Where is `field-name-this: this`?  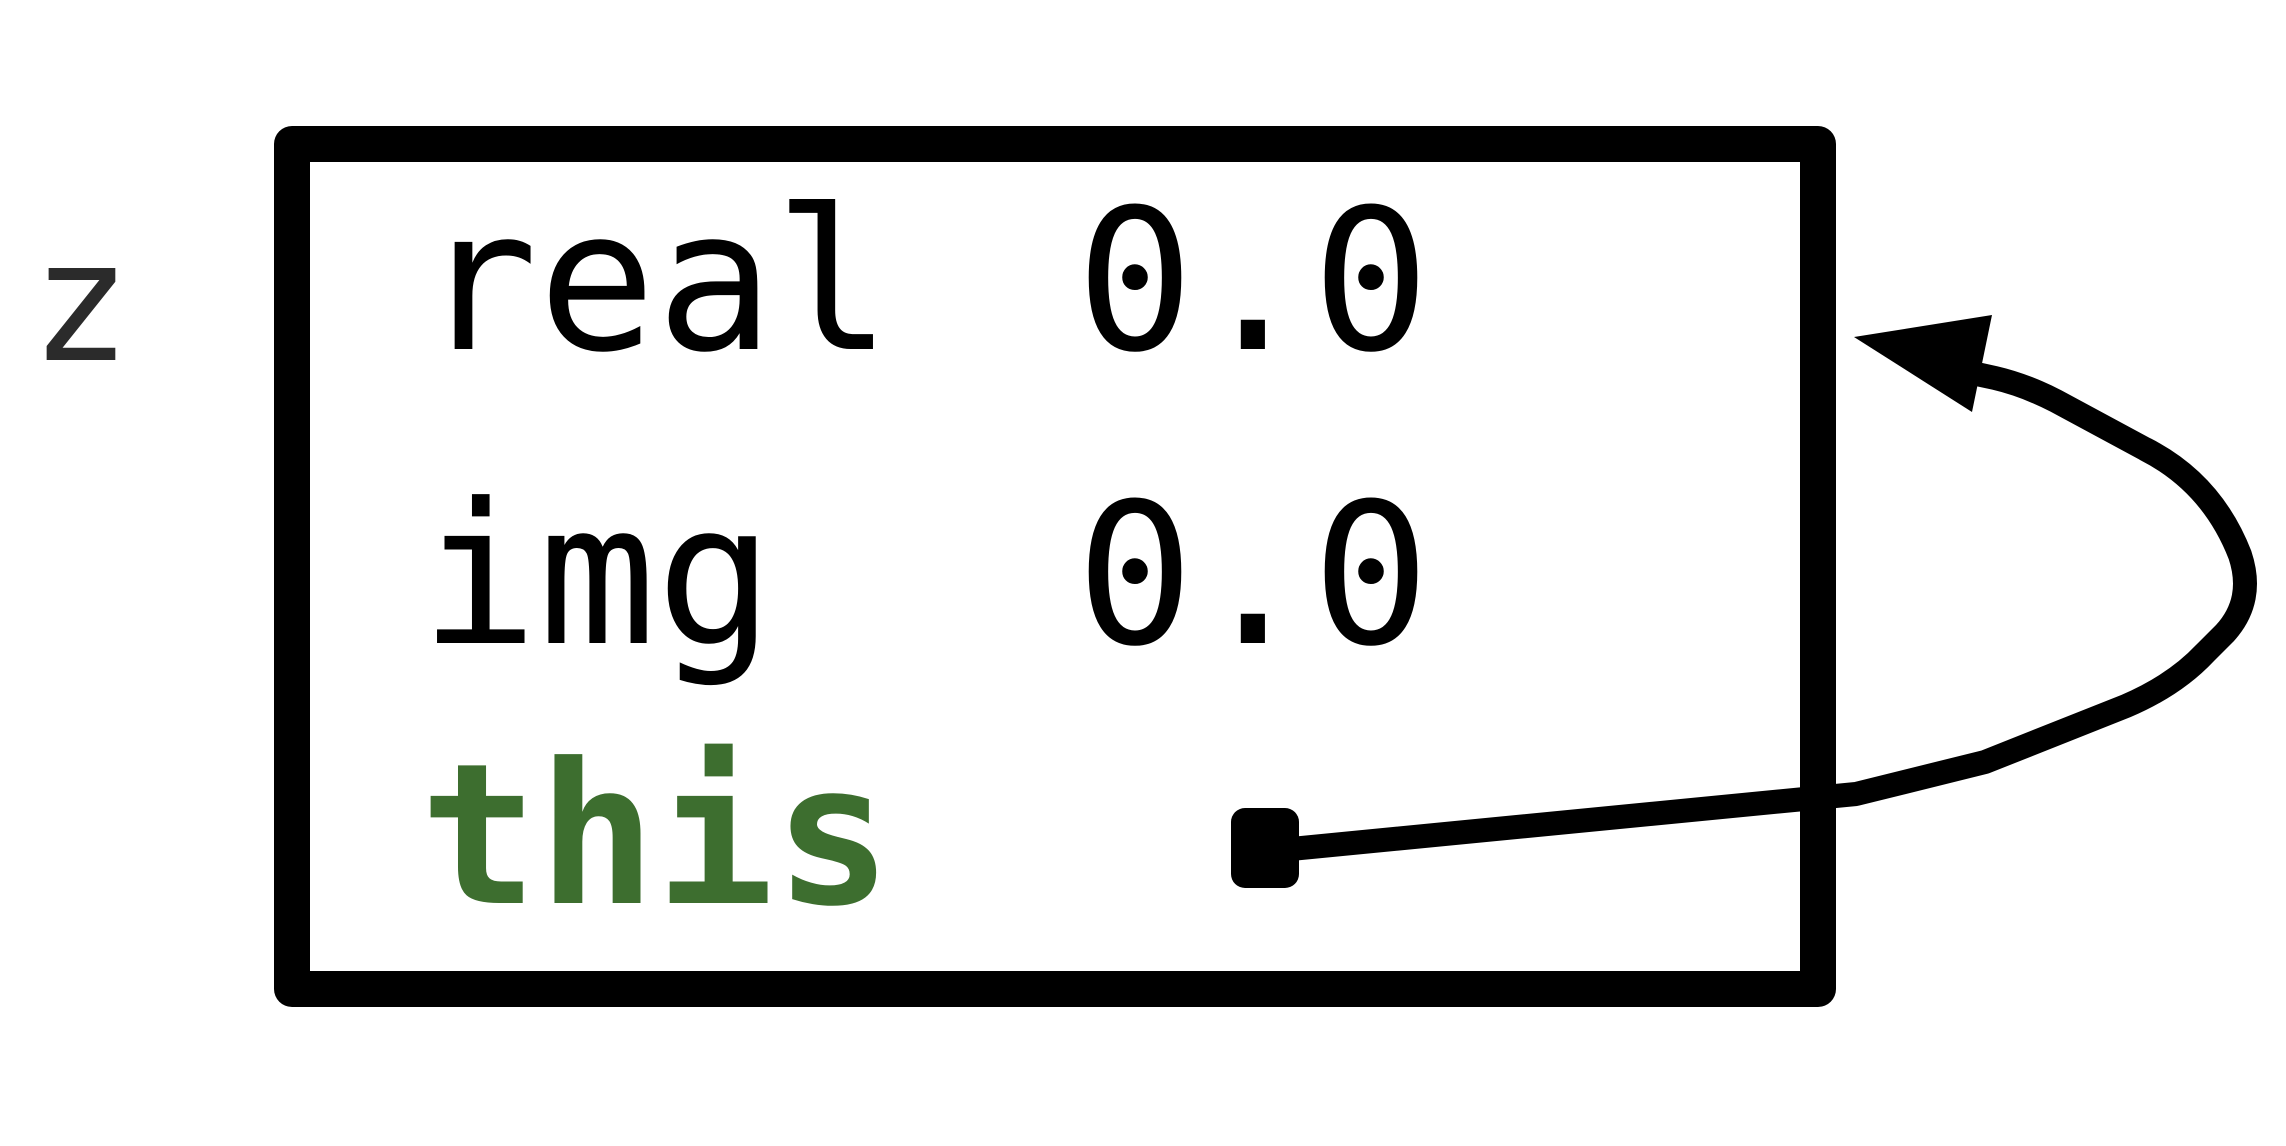
field-name-this: this is located at coordinates (656, 836).